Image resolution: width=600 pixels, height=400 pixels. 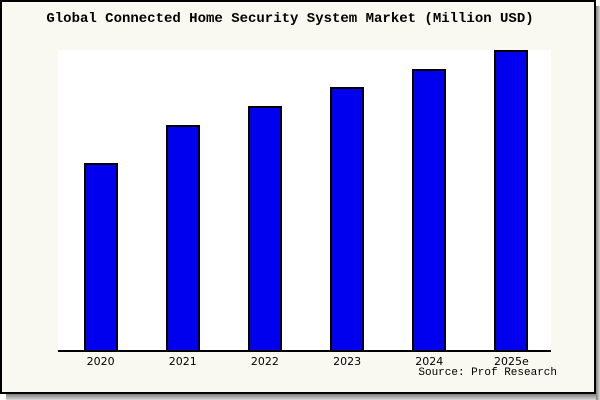 What do you see at coordinates (301, 397) in the screenshot?
I see `card-shadow-bottom` at bounding box center [301, 397].